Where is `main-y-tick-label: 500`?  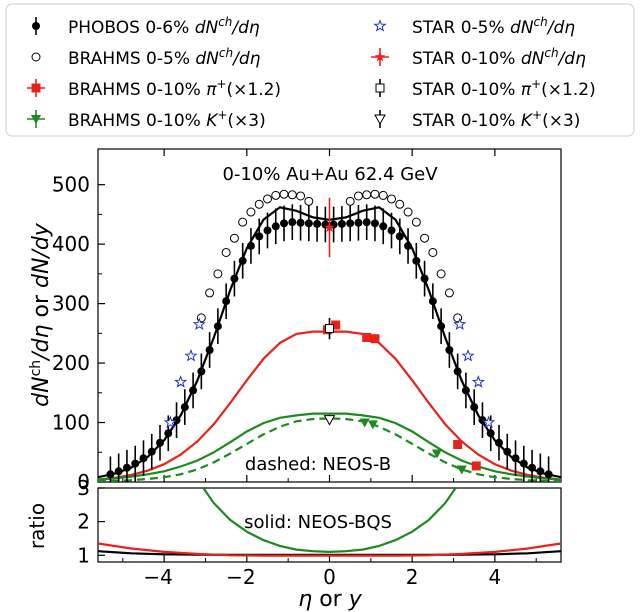 main-y-tick-label: 500 is located at coordinates (71, 185).